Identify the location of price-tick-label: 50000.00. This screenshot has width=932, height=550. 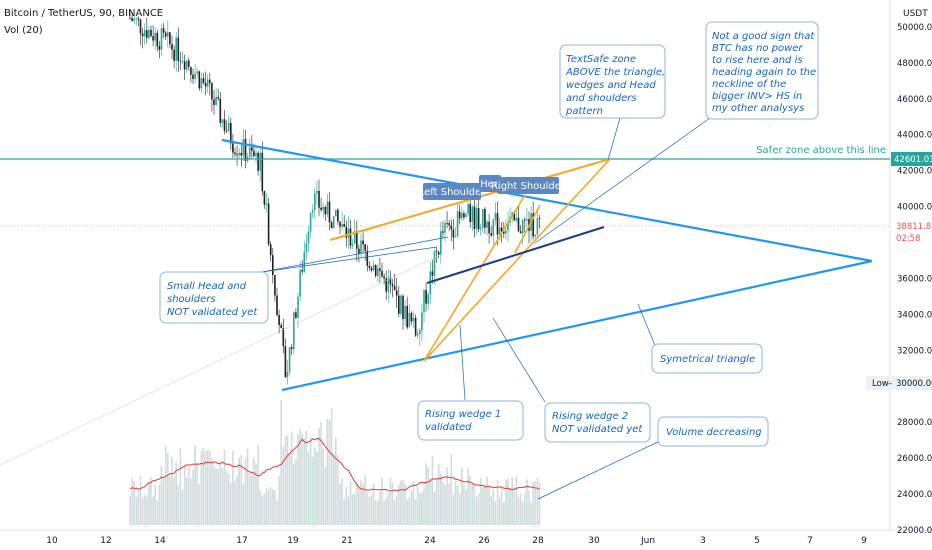
(914, 28).